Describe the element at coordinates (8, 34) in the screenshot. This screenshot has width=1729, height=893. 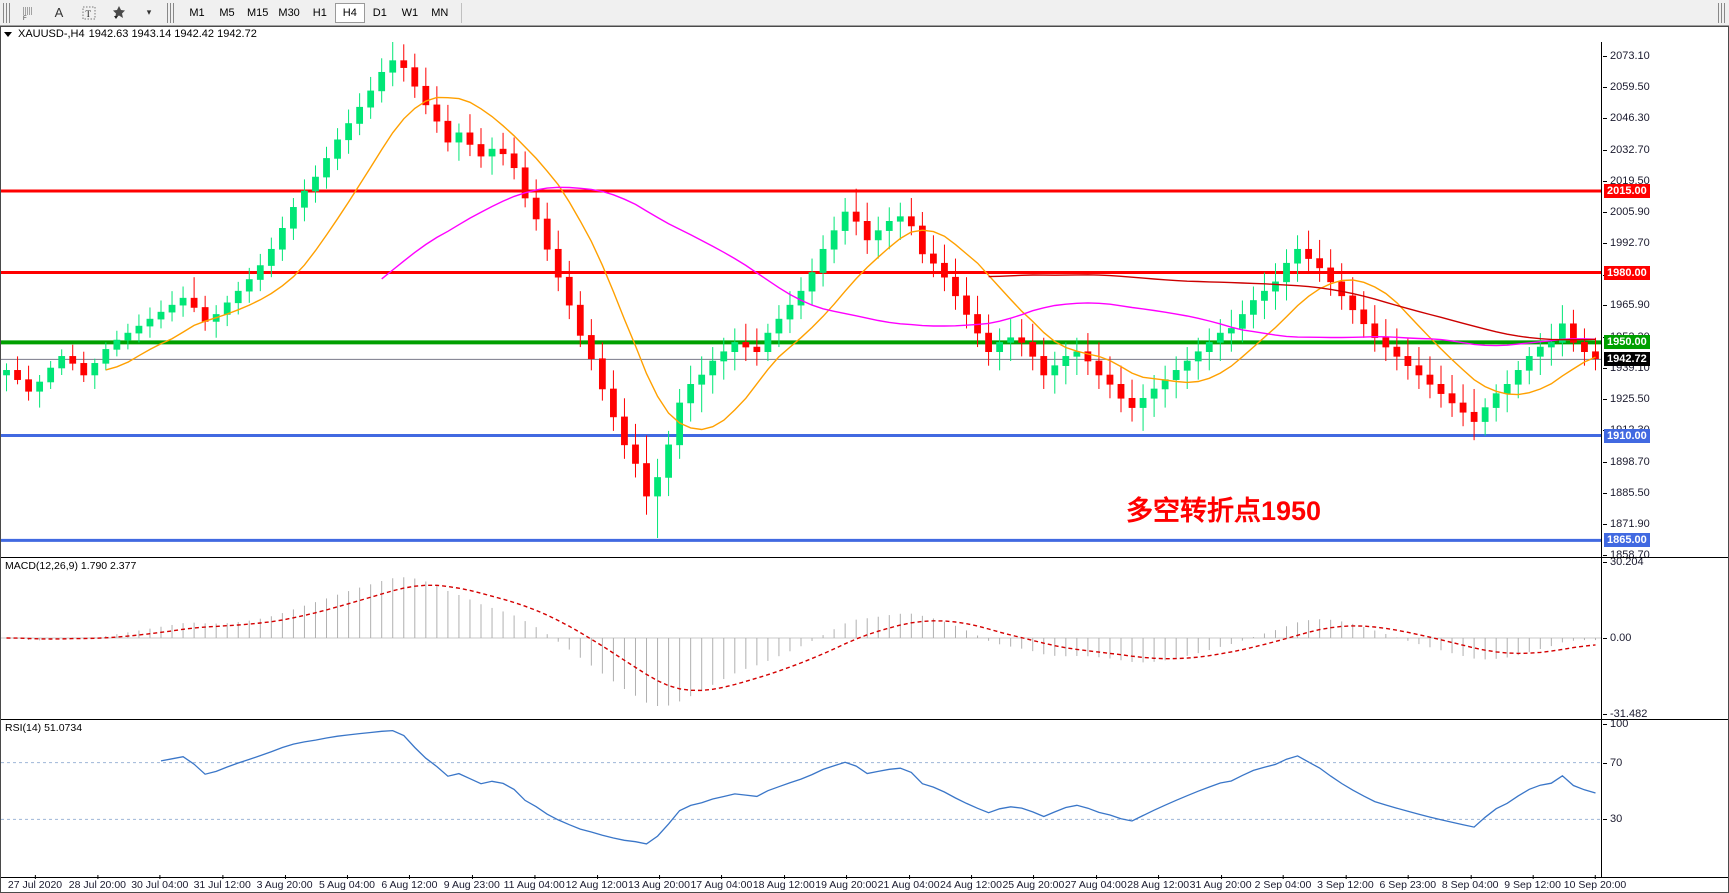
I see `collapse-chevron-icon` at that location.